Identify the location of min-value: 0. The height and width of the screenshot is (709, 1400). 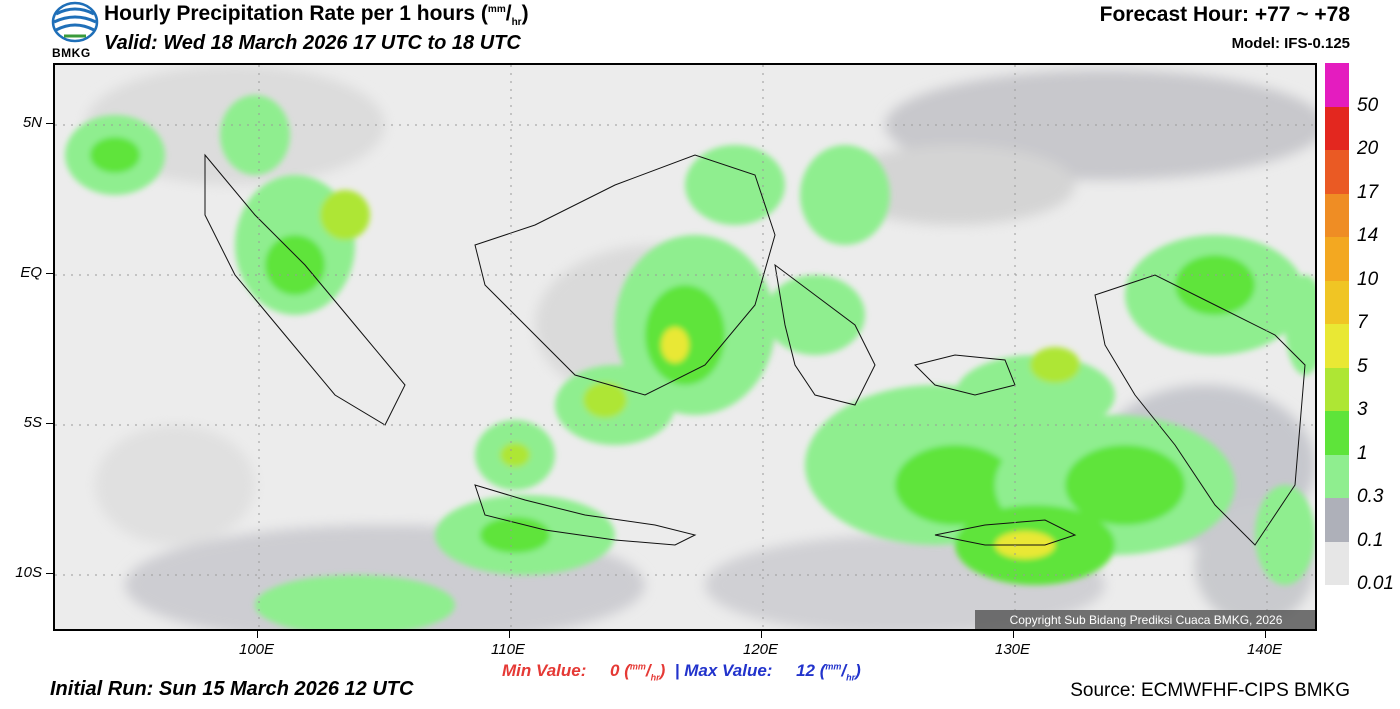
(615, 670).